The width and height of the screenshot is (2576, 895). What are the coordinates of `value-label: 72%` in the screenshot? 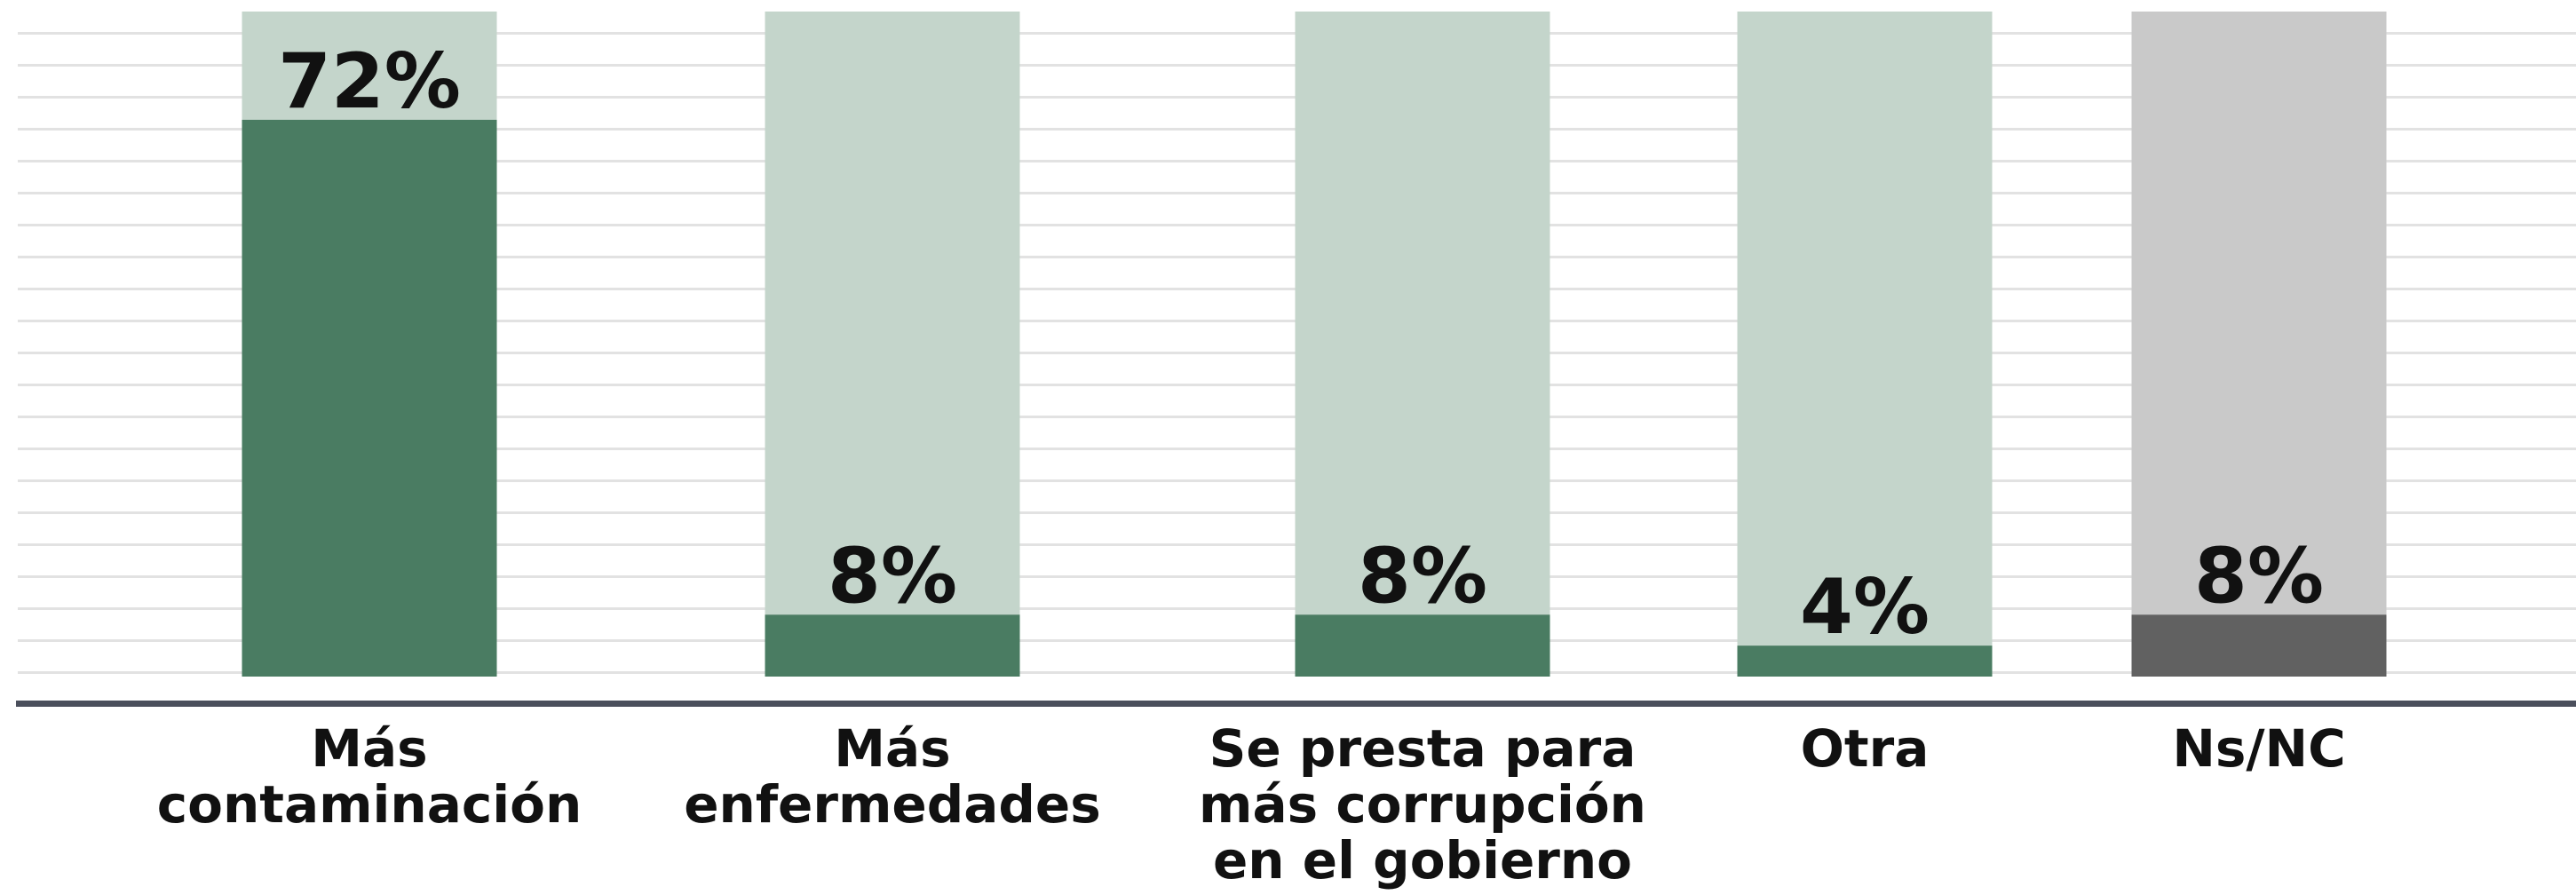 It's located at (370, 81).